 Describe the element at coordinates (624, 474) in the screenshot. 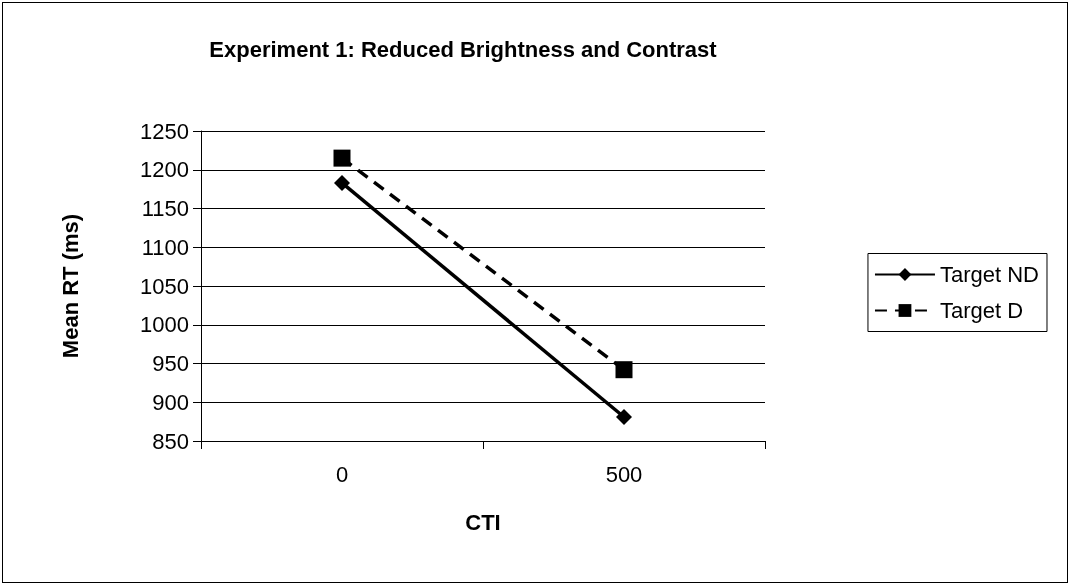

I see `x-tick-label: 500` at that location.